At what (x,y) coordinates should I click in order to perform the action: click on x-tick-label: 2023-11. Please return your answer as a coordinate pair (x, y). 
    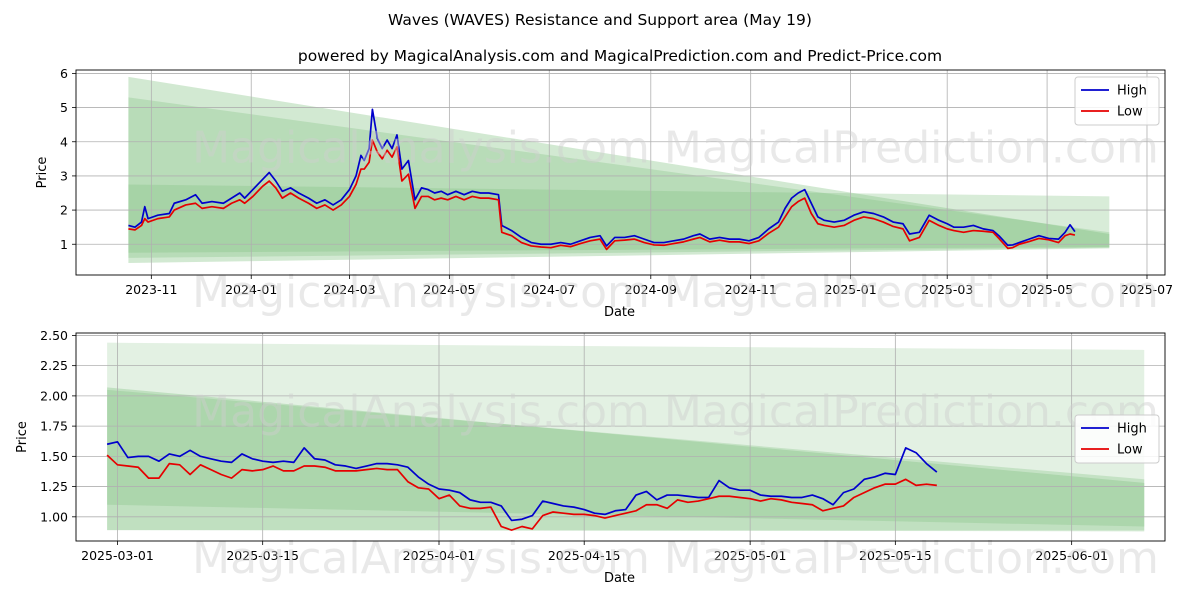
    Looking at the image, I should click on (151, 289).